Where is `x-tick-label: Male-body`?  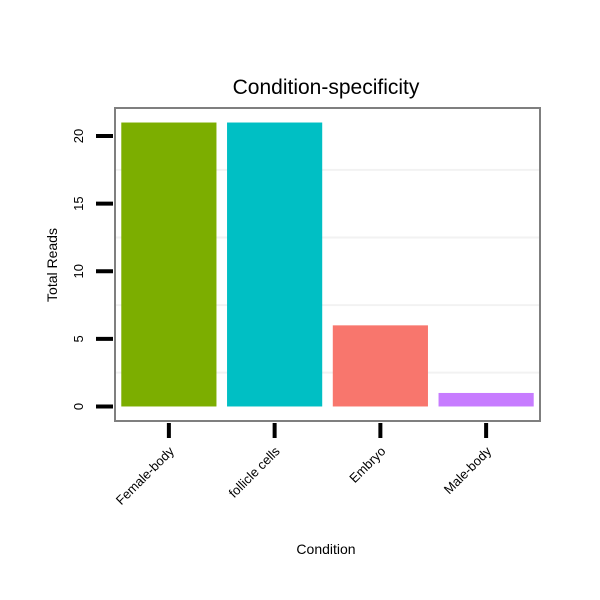 x-tick-label: Male-body is located at coordinates (468, 470).